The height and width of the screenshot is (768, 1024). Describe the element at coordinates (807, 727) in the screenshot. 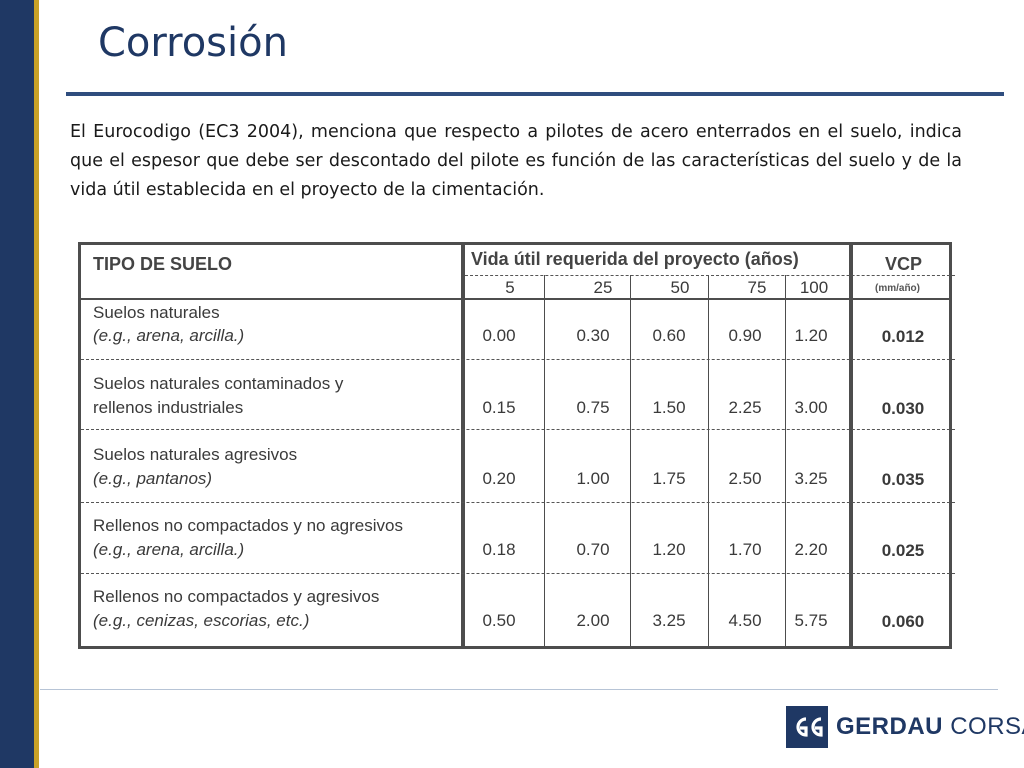

I see `logo-mark-icon` at that location.